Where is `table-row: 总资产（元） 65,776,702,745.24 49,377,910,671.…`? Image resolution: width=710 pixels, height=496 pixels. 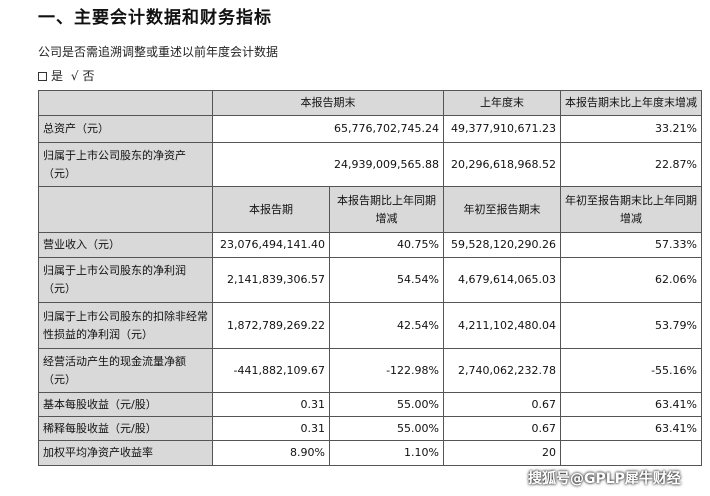 table-row: 总资产（元） 65,776,702,745.24 49,377,910,671.… is located at coordinates (370, 129).